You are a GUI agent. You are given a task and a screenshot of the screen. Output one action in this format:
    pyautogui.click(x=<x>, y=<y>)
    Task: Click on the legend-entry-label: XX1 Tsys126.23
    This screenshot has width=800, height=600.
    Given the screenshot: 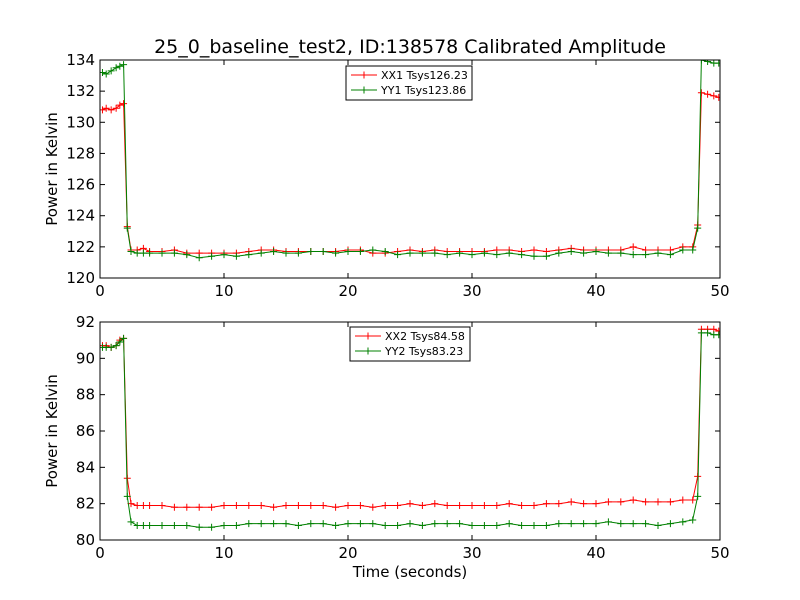 What is the action you would take?
    pyautogui.click(x=424, y=75)
    